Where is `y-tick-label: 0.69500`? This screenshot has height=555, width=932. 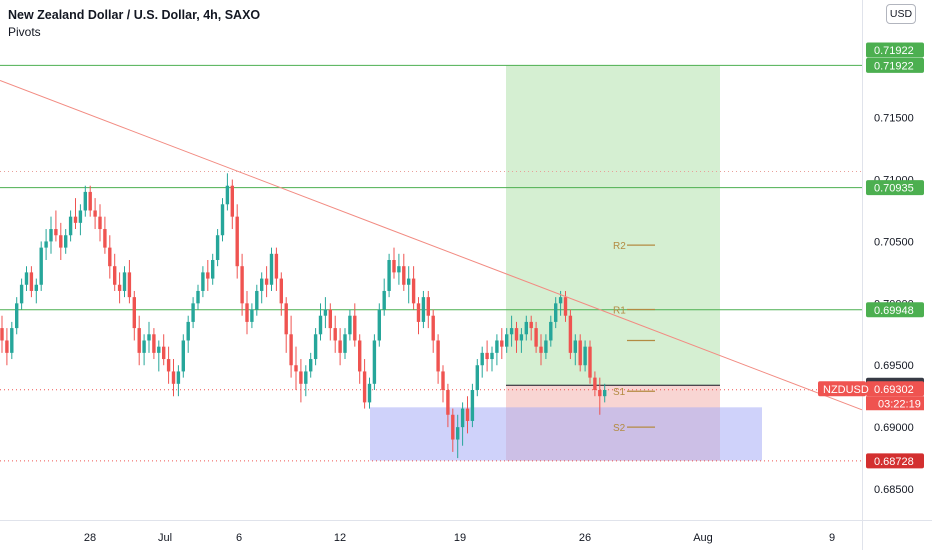 y-tick-label: 0.69500 is located at coordinates (894, 366).